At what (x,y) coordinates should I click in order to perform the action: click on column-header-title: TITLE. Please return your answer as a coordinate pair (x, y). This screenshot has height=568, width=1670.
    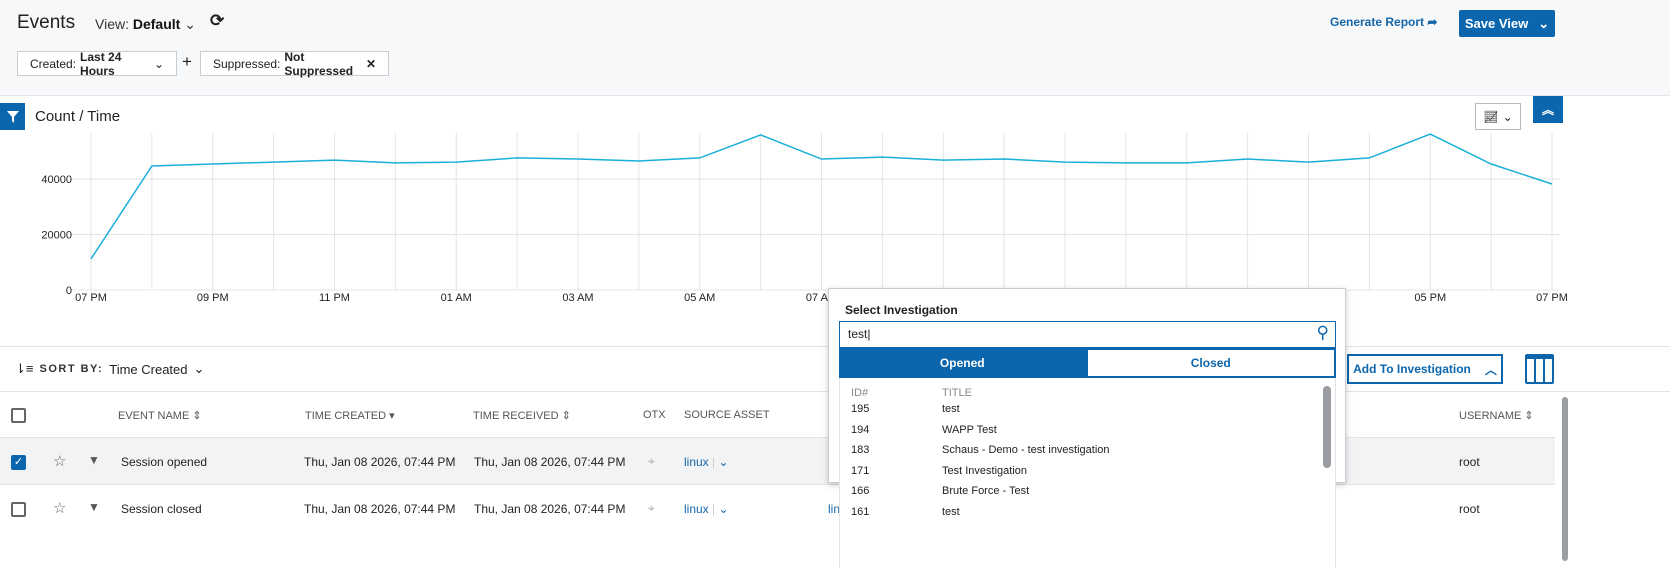
    Looking at the image, I should click on (957, 393).